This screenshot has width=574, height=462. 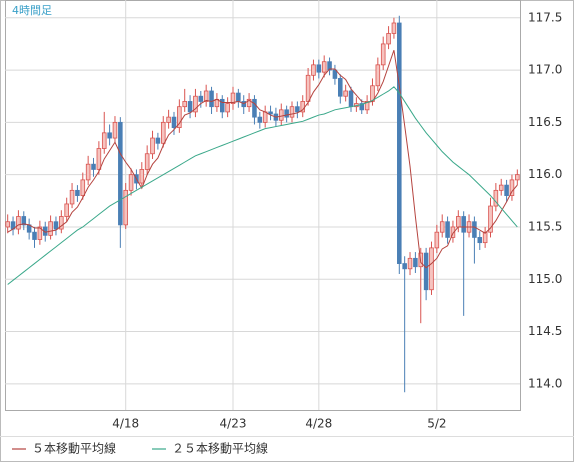 What do you see at coordinates (140, 448) in the screenshot?
I see `legend: ５本移動平均線 ２５本移動平均線` at bounding box center [140, 448].